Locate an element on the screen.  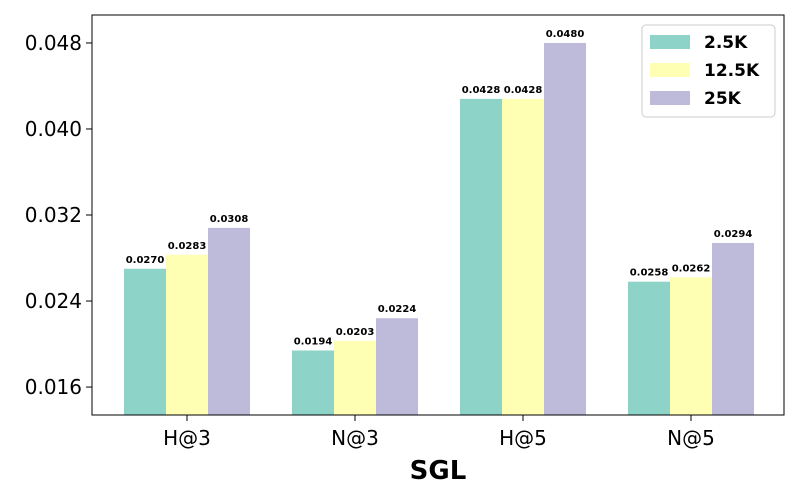
bar-12.5K-H@5 is located at coordinates (523, 256).